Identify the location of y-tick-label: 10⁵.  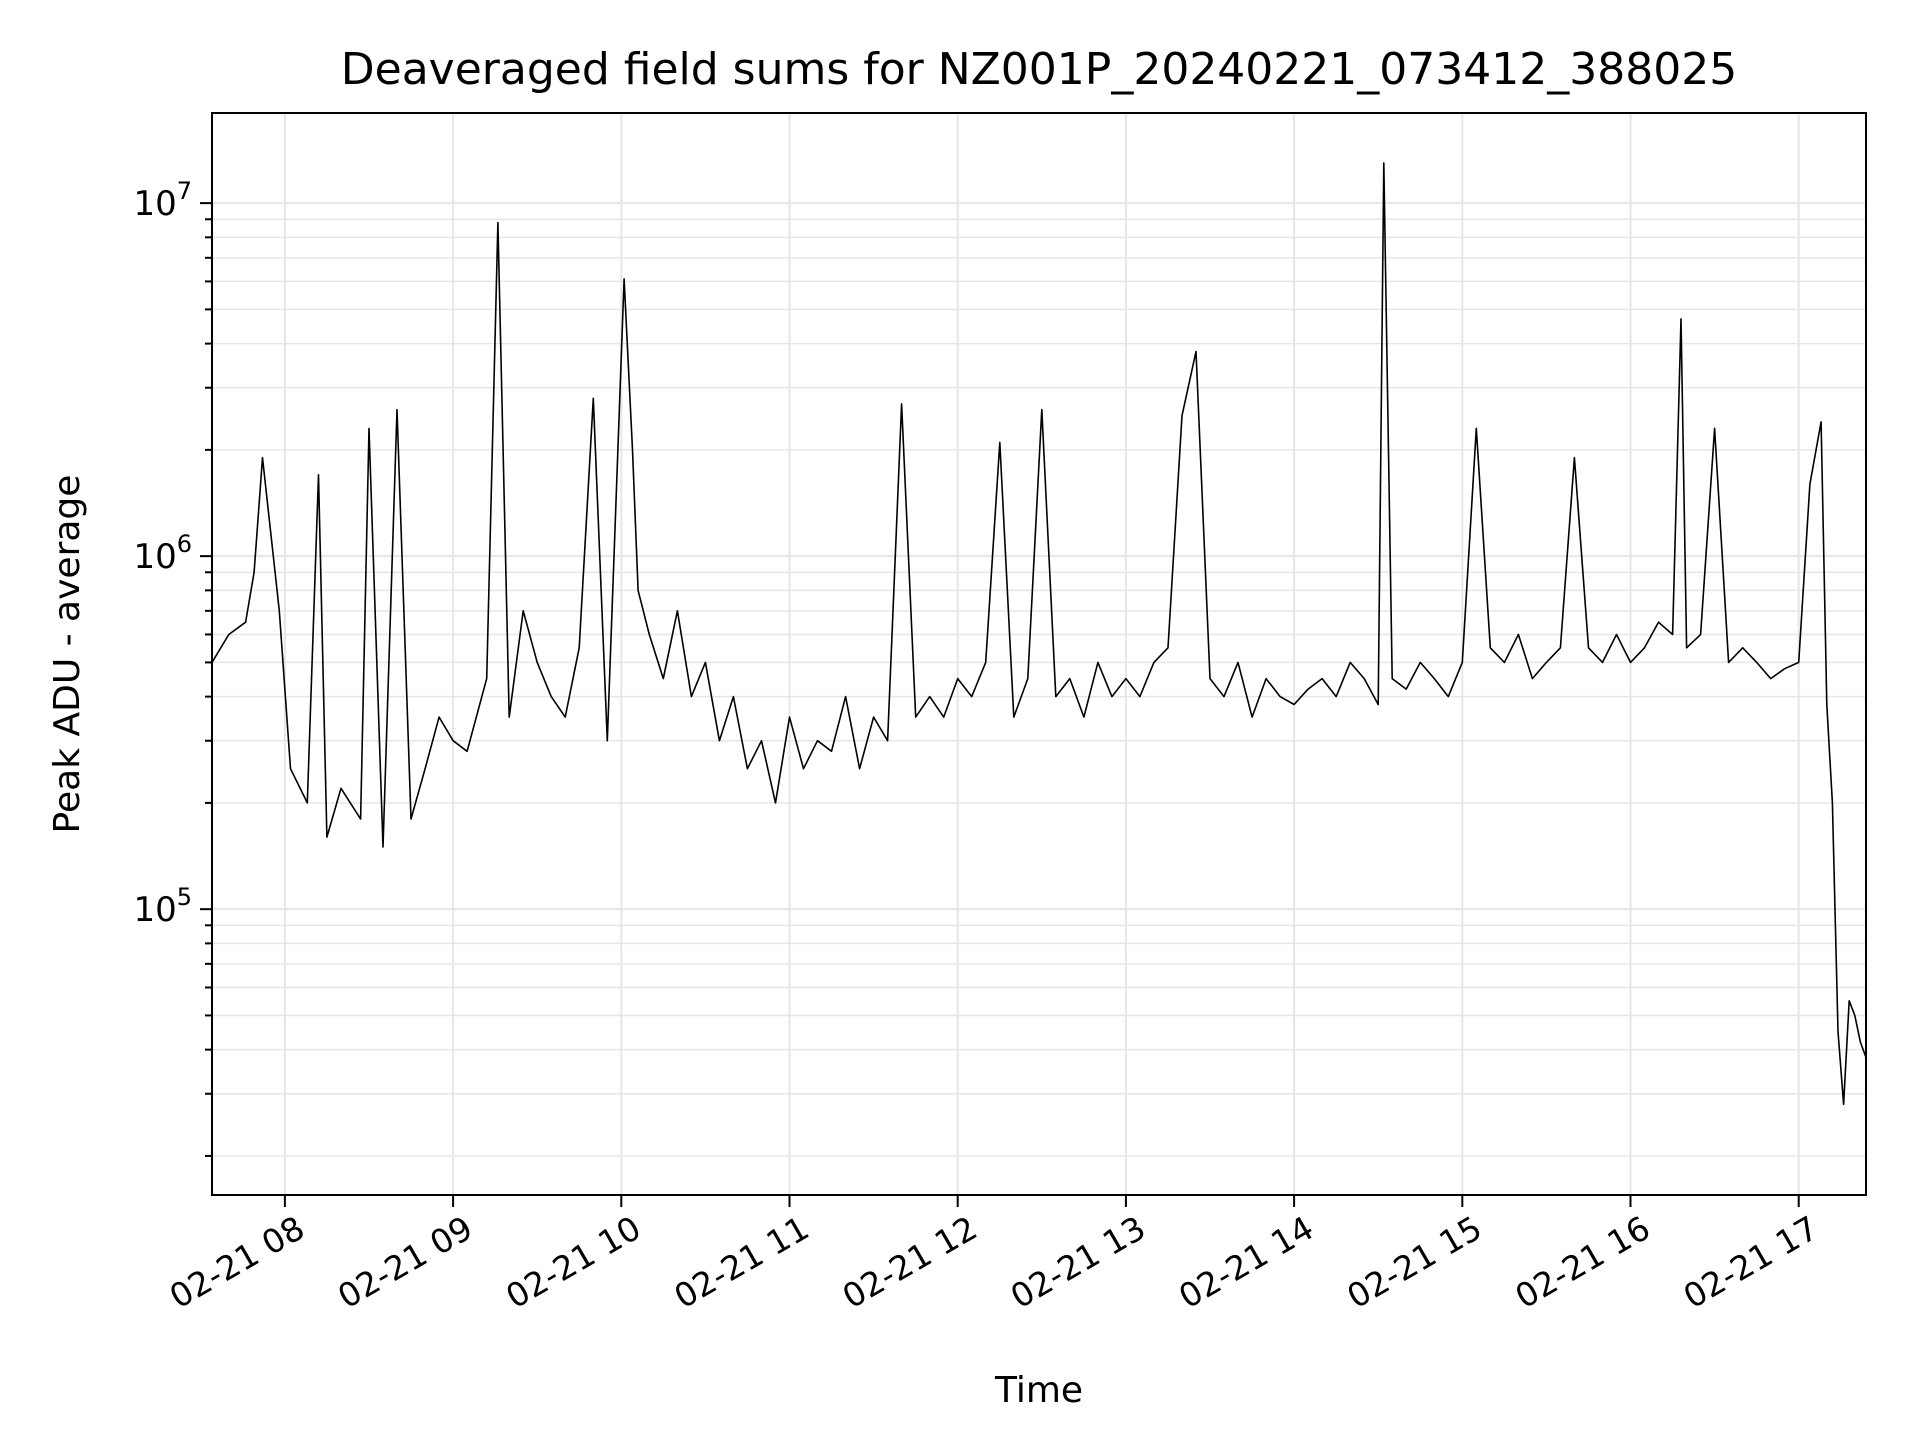
(162, 906).